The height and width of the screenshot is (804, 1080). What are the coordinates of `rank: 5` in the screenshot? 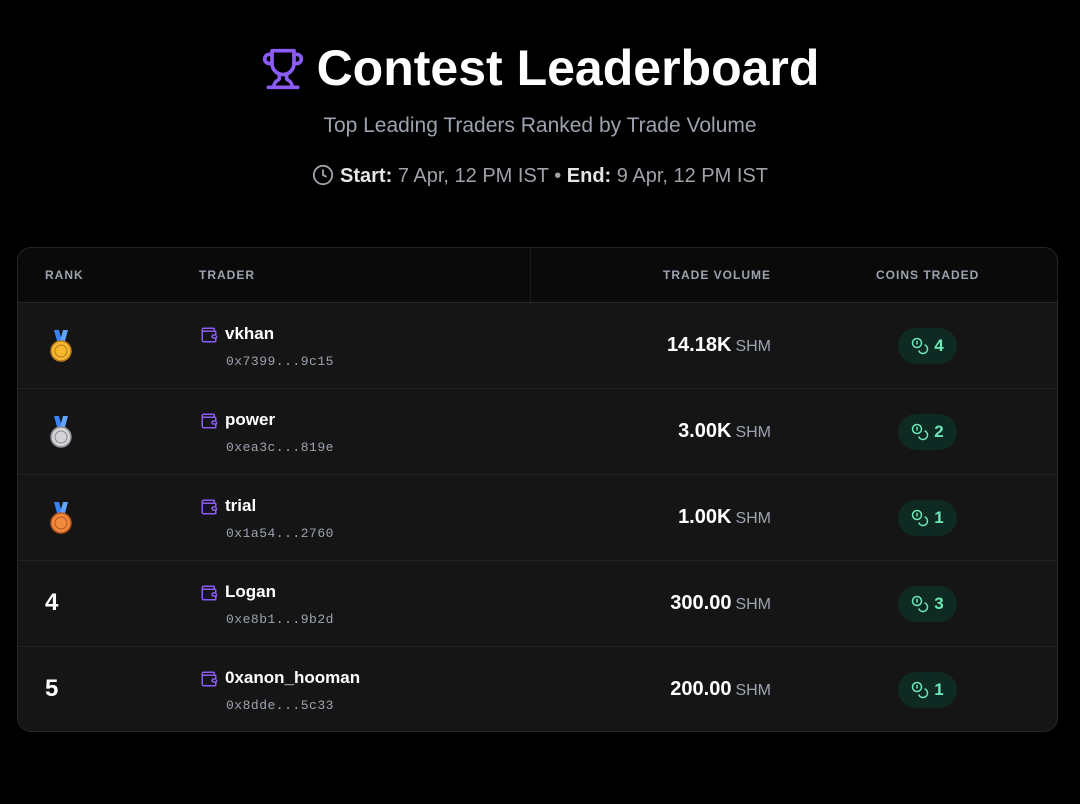 It's located at (52, 688).